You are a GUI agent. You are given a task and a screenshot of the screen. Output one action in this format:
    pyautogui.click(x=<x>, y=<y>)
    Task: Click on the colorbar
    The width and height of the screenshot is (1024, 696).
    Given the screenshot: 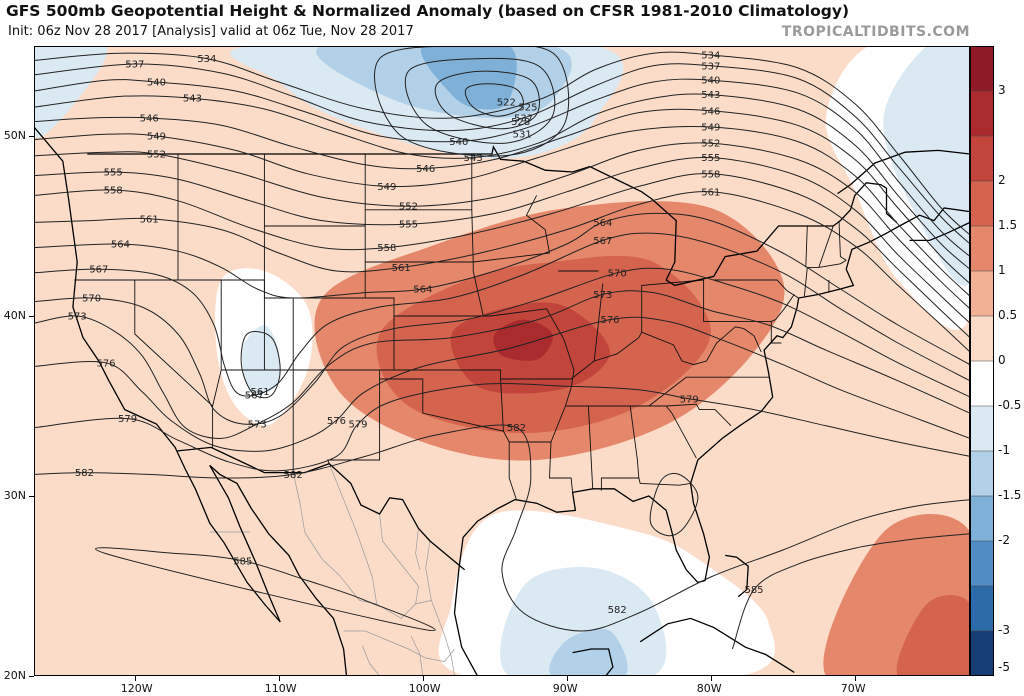 What is the action you would take?
    pyautogui.click(x=982, y=361)
    